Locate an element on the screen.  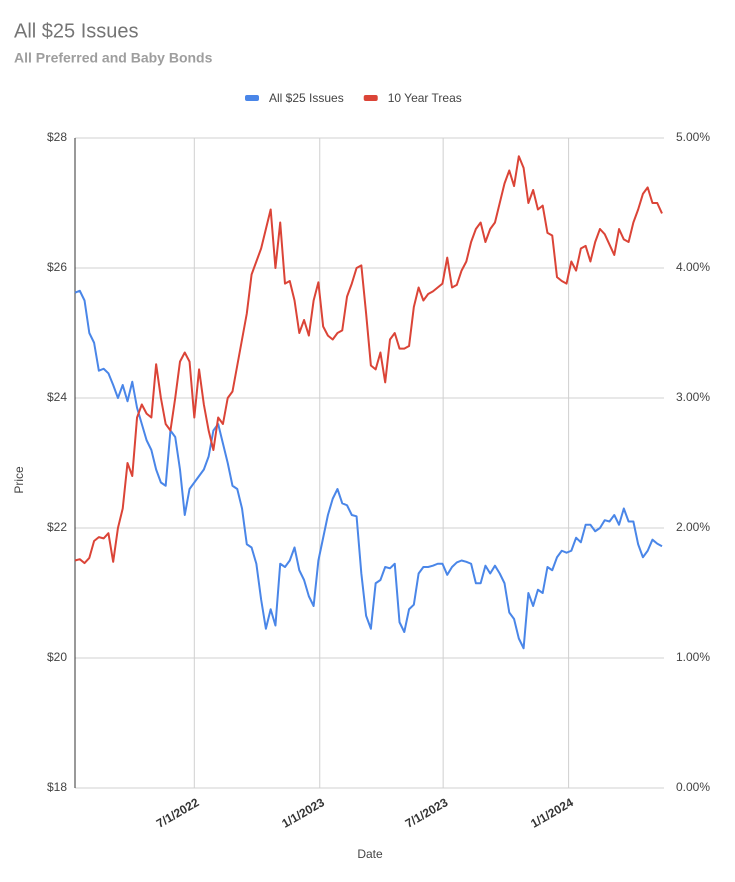
y2-tick-label: 1.00% is located at coordinates (693, 657).